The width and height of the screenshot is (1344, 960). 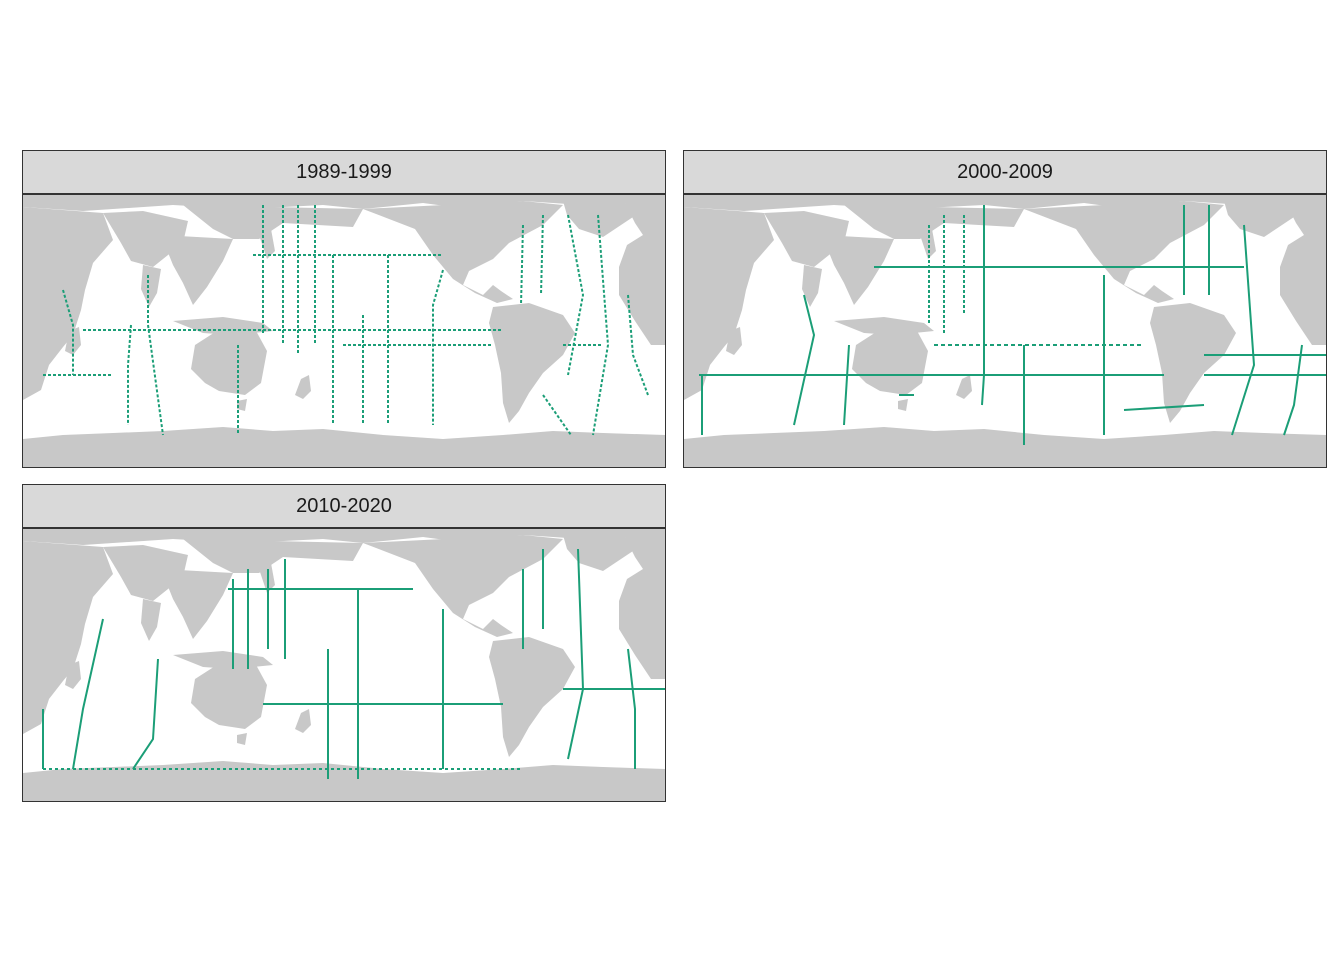 I want to click on panel-title: 2010-2020, so click(x=344, y=505).